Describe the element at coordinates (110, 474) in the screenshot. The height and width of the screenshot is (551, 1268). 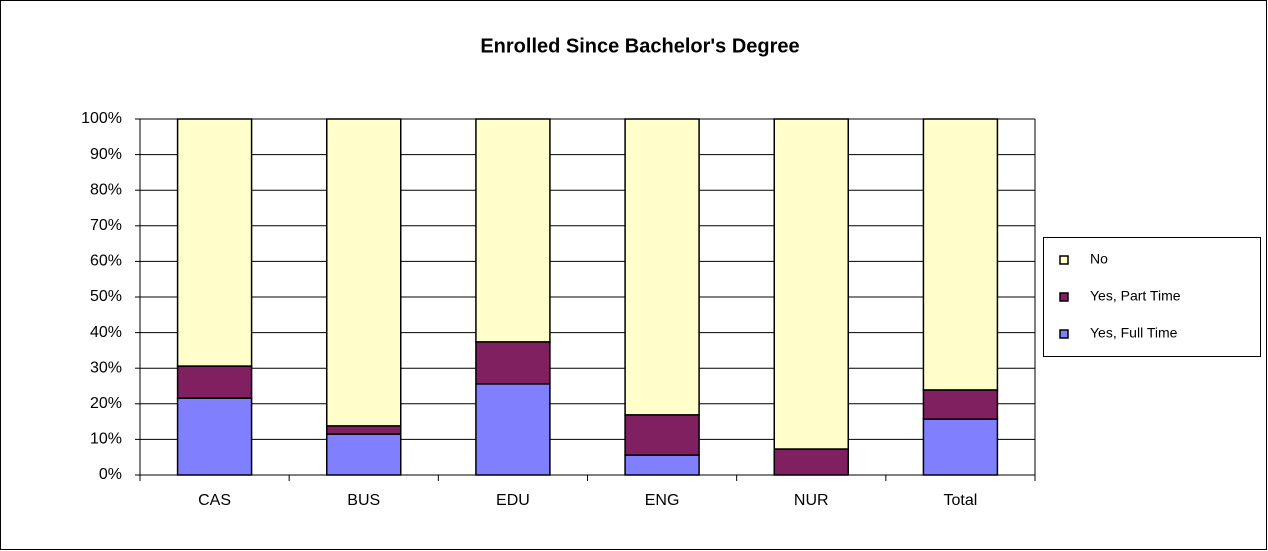
I see `y-tick-label: 0%` at that location.